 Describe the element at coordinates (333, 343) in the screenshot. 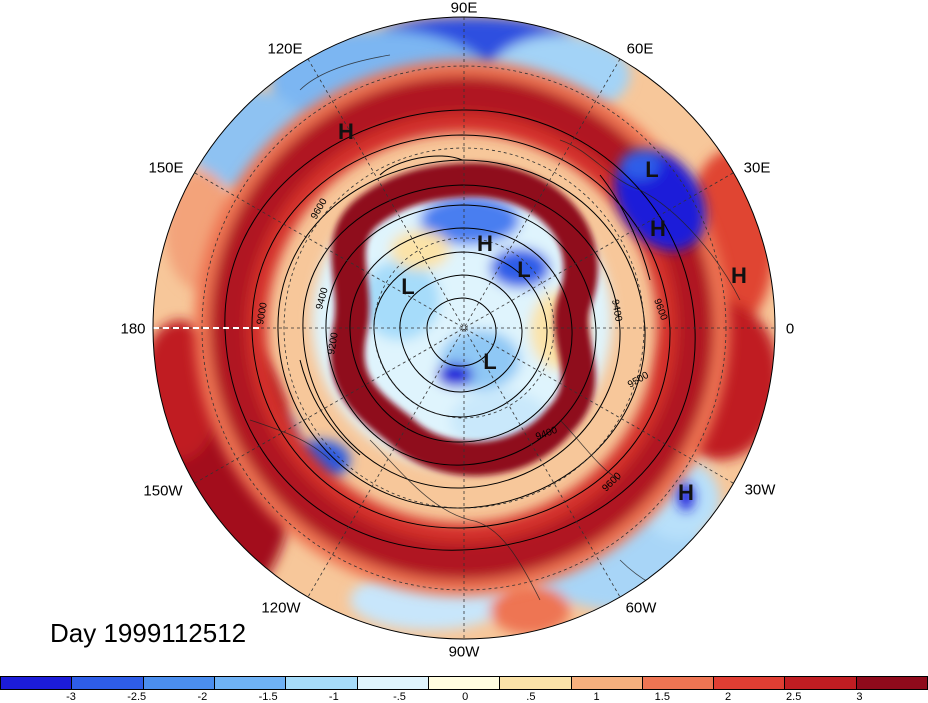

I see `contour-label: 9200` at that location.